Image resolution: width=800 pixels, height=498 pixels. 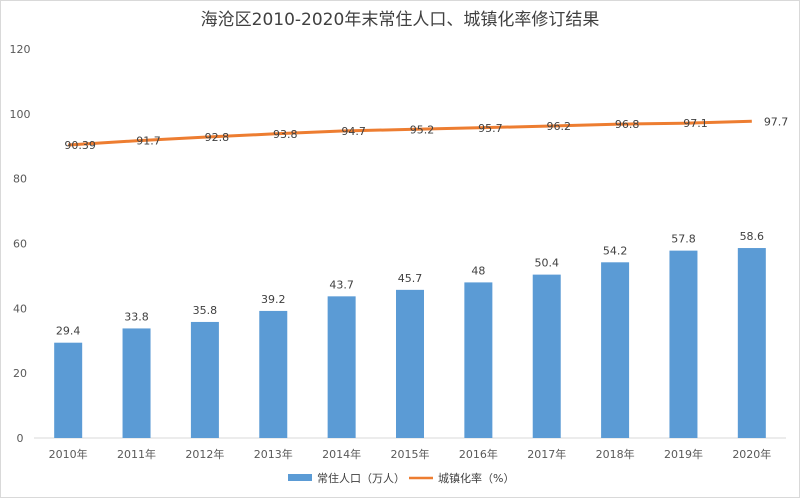 I want to click on y-tick-label: 100, so click(x=20, y=114).